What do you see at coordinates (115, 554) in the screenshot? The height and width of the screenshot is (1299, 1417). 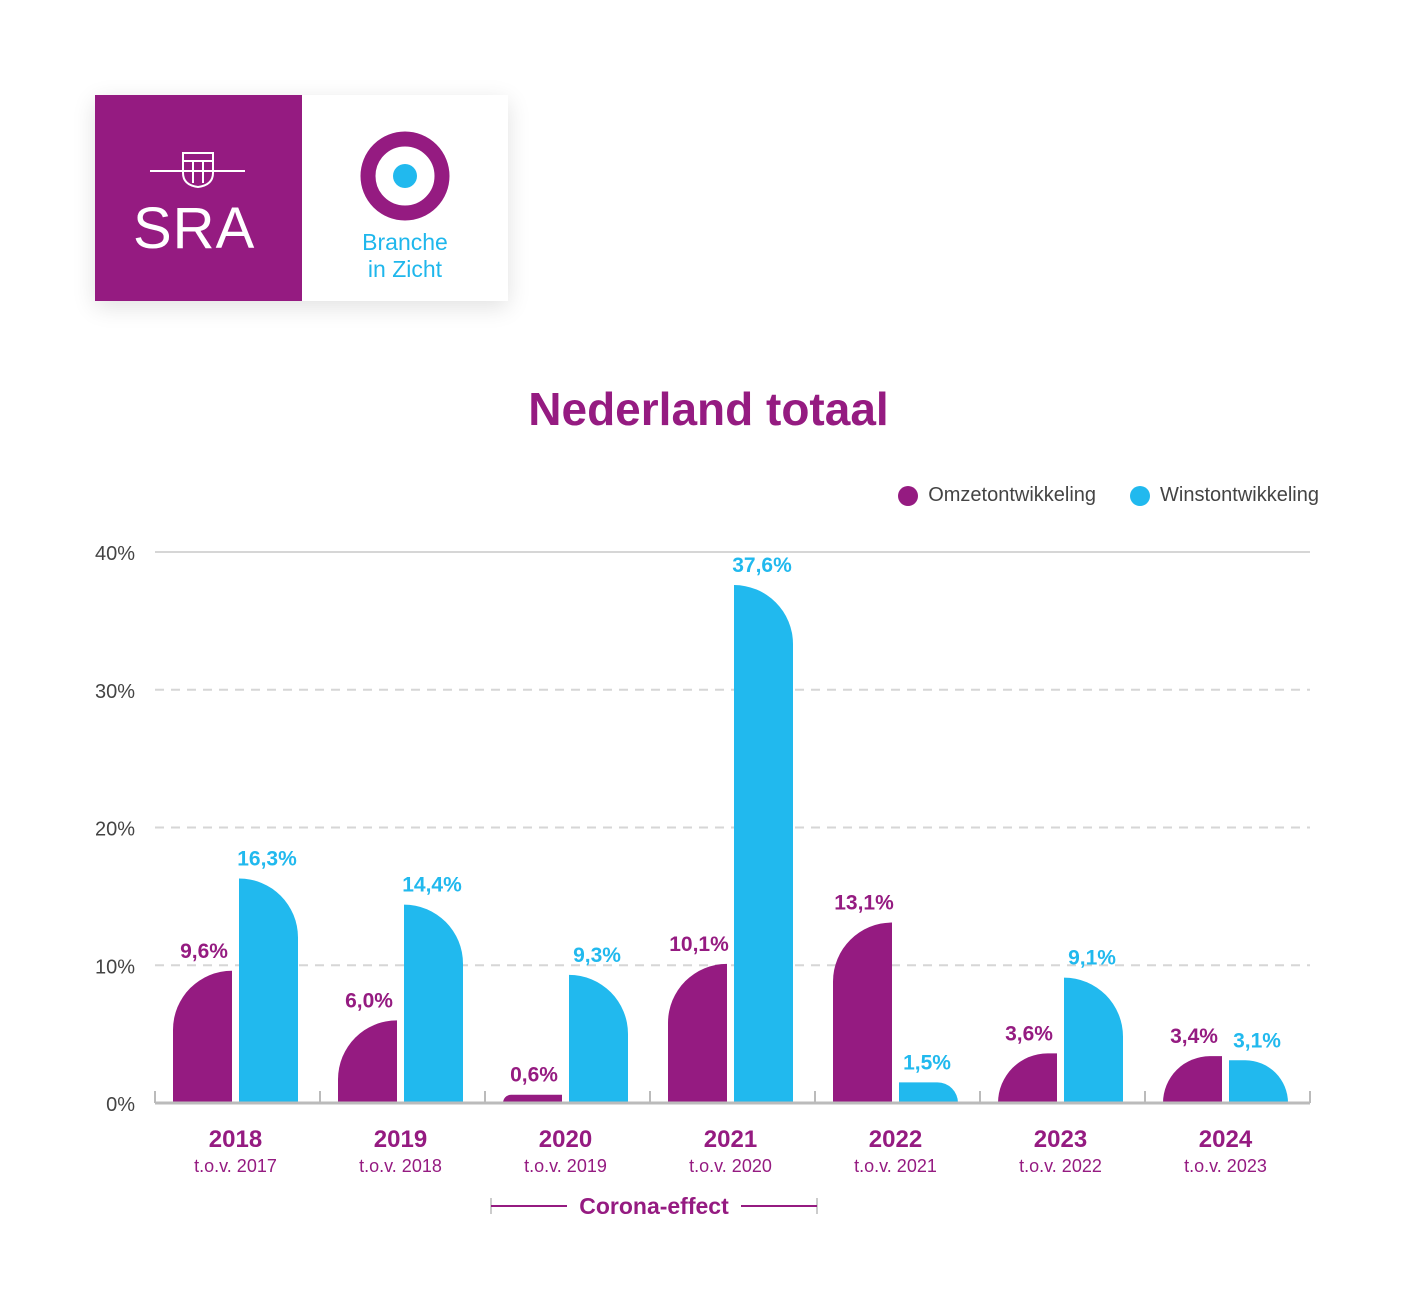 I see `y-tick-label: 40%` at bounding box center [115, 554].